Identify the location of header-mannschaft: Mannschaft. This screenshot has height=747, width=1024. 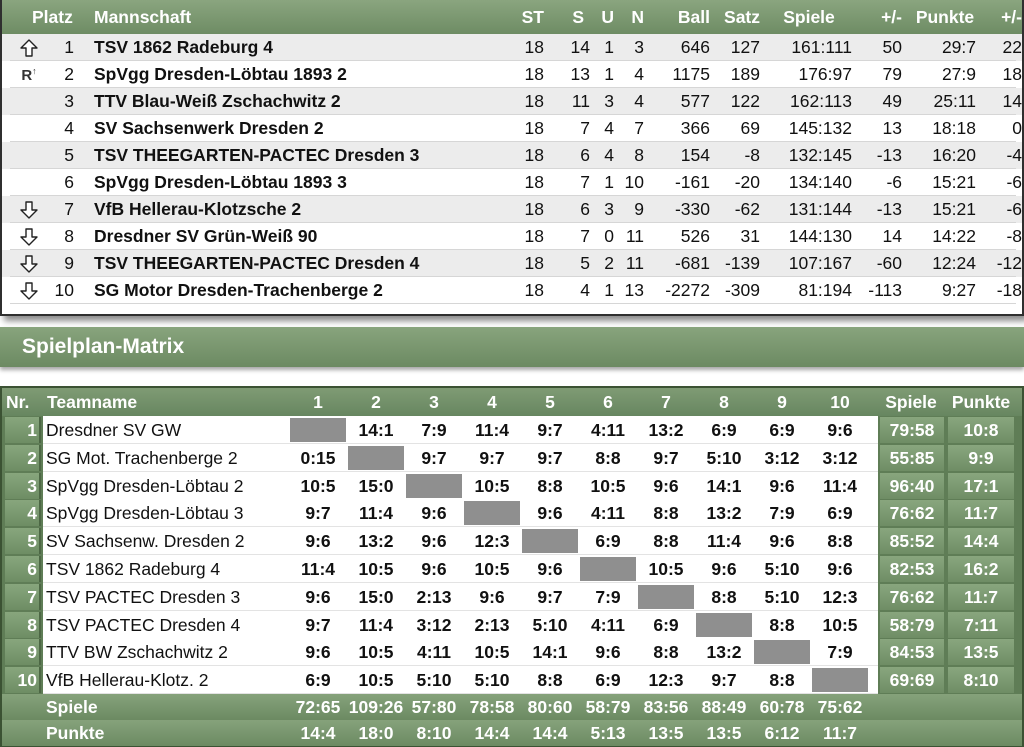
(143, 17).